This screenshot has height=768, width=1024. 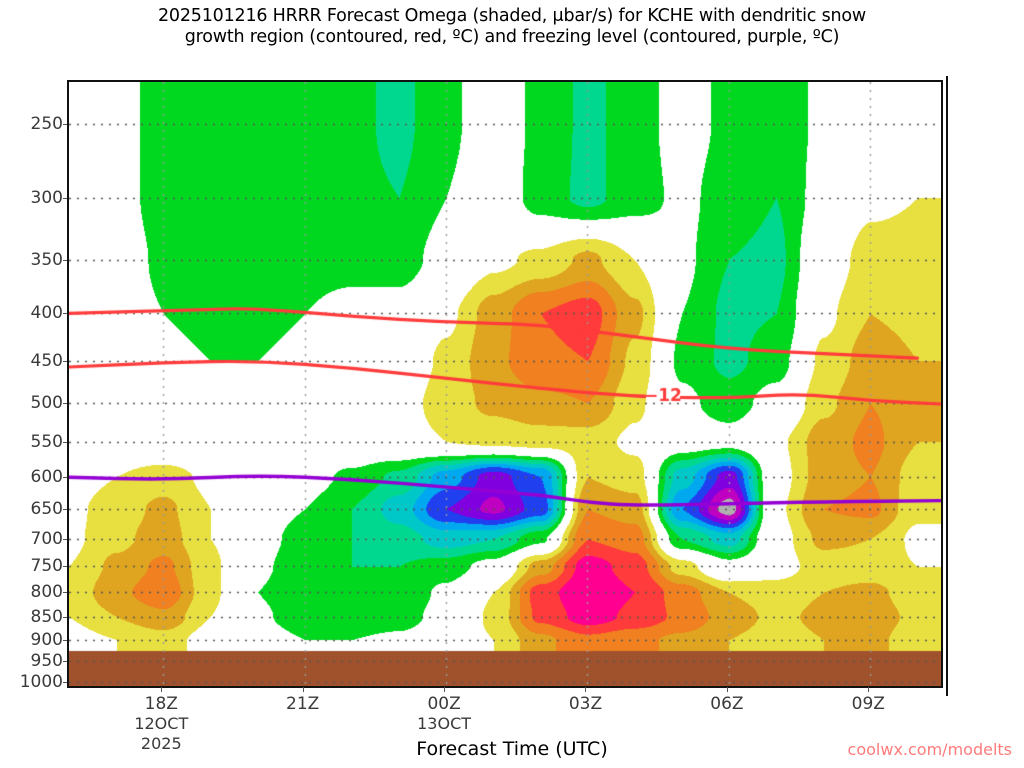 I want to click on y-axis-tick-label: 350, so click(x=46, y=259).